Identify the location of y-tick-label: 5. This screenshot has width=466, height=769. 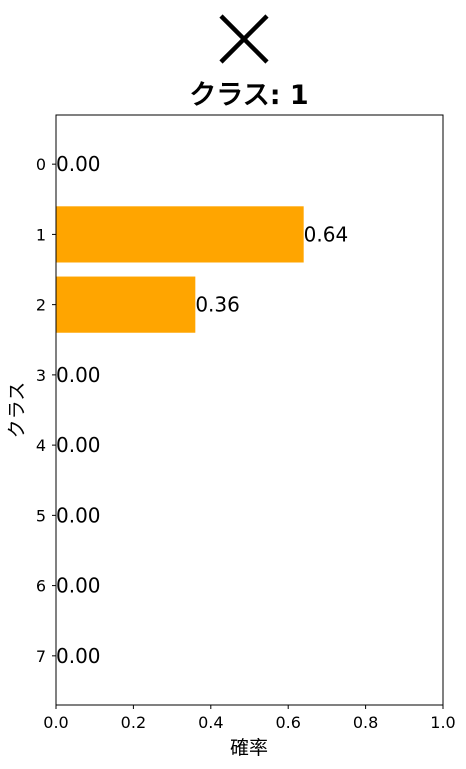
(41, 515).